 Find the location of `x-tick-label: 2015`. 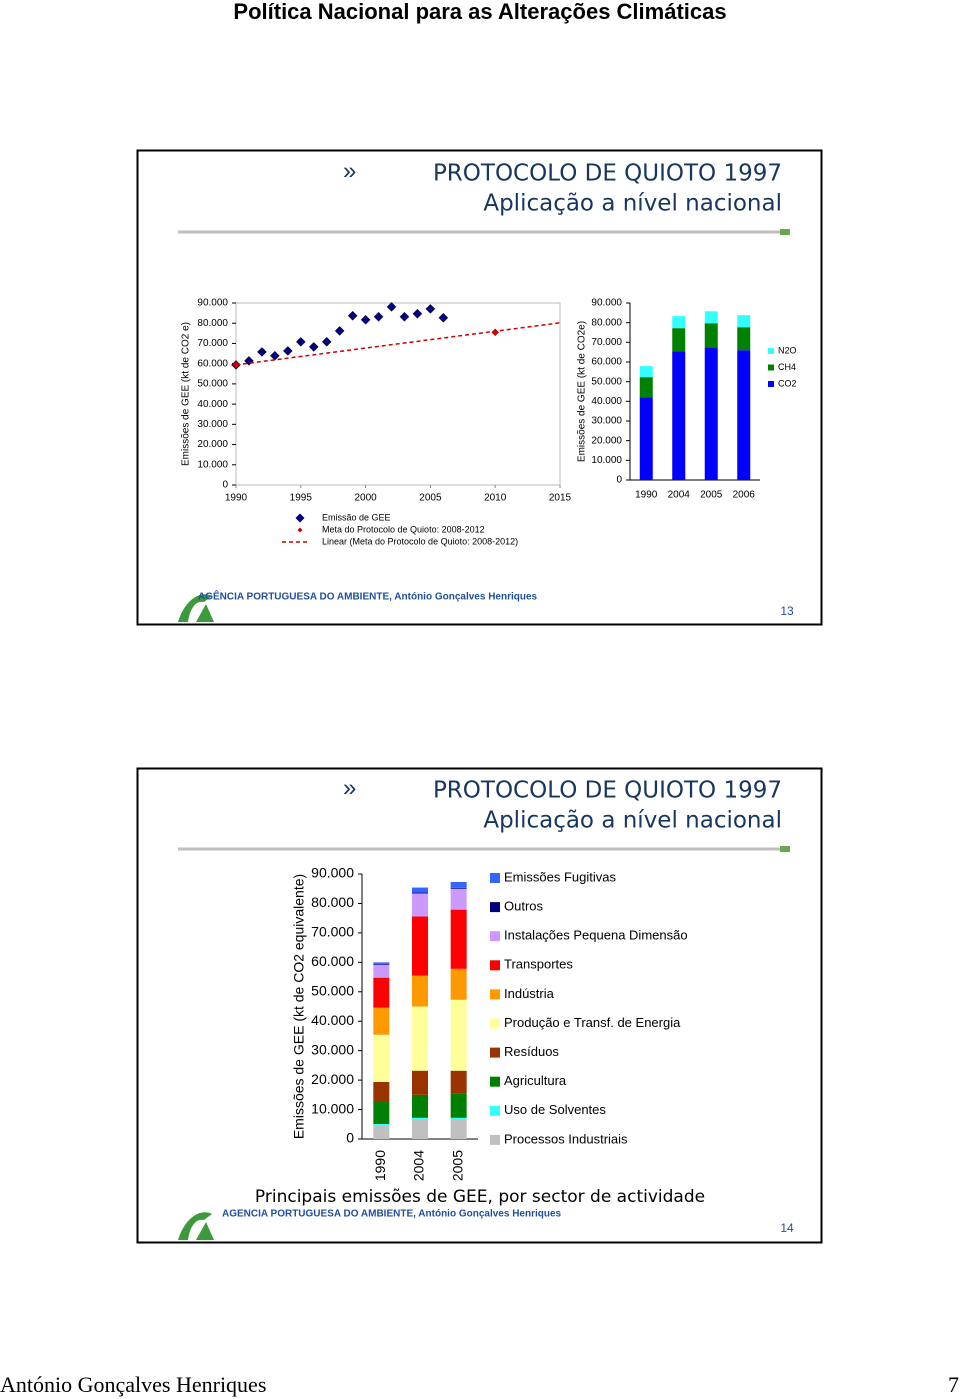

x-tick-label: 2015 is located at coordinates (560, 498).